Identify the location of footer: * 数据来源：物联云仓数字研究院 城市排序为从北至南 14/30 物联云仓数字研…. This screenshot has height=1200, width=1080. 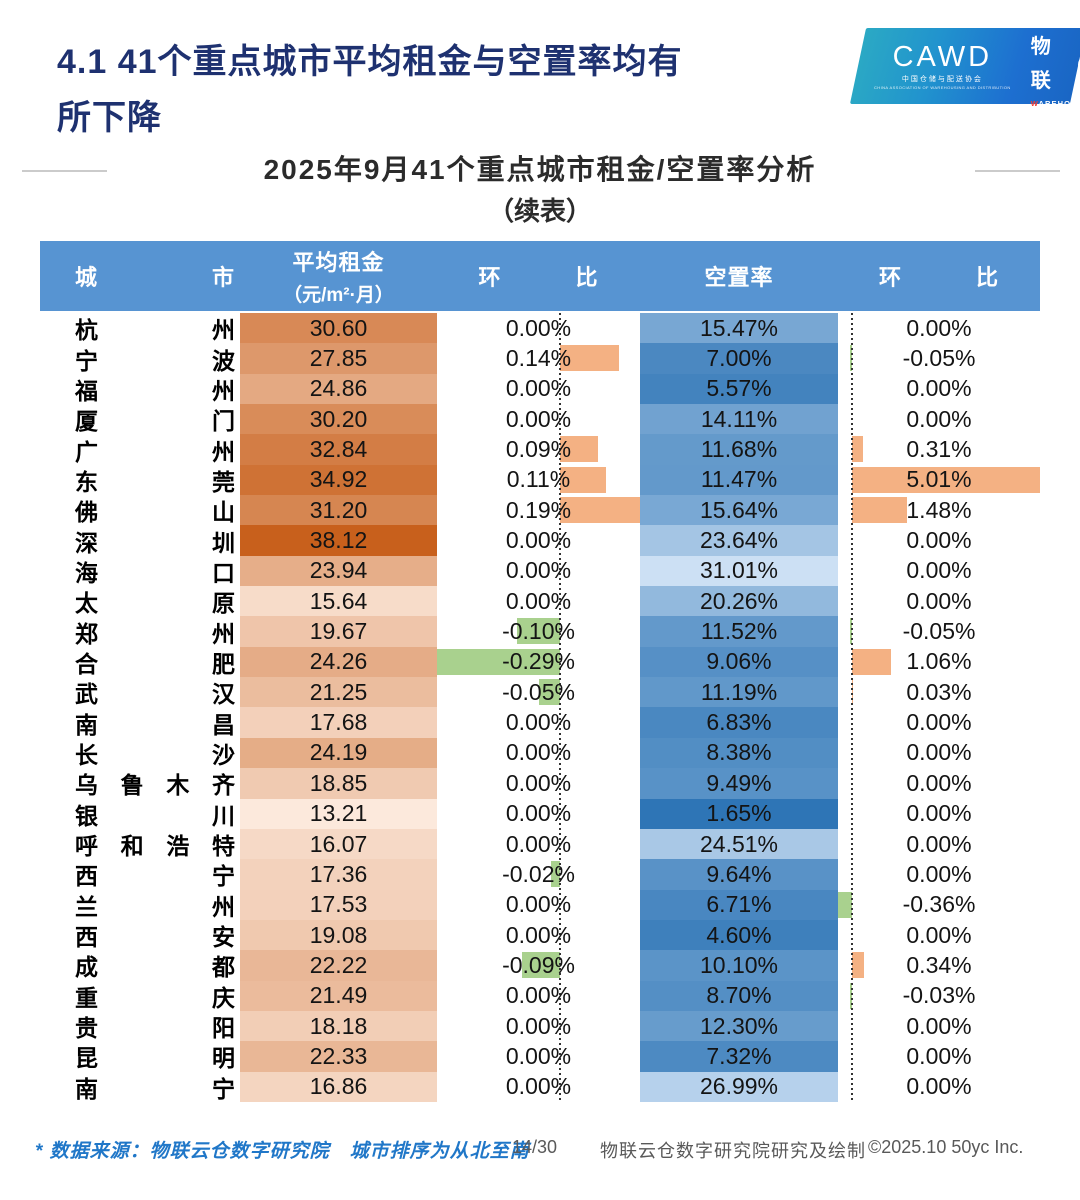
(540, 1152).